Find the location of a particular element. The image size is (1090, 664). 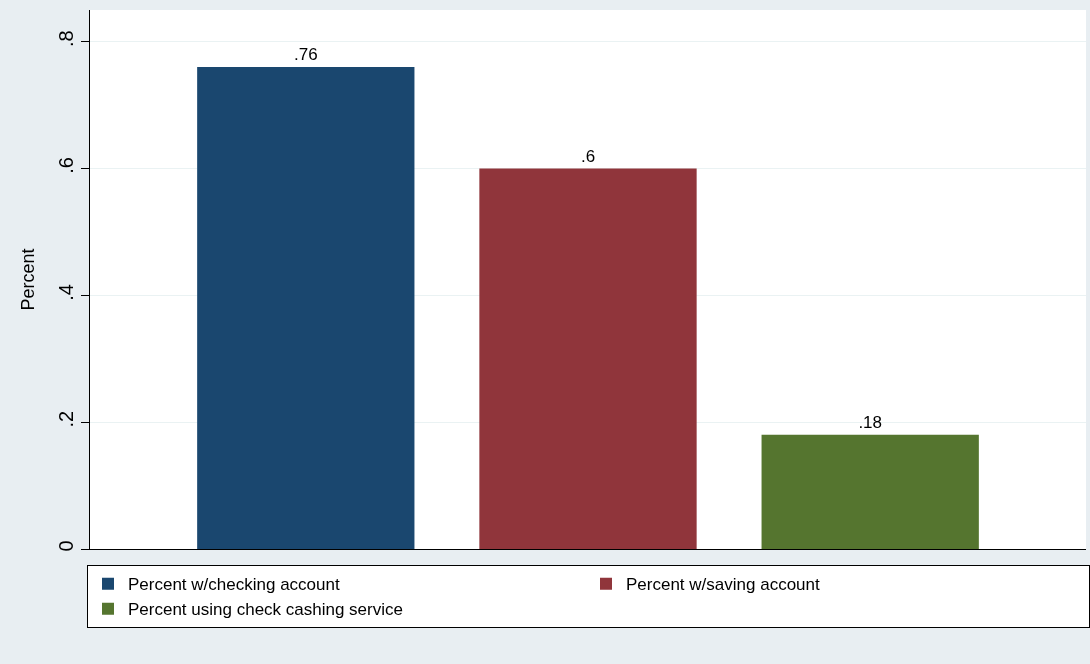

data-label: .76 is located at coordinates (305, 55).